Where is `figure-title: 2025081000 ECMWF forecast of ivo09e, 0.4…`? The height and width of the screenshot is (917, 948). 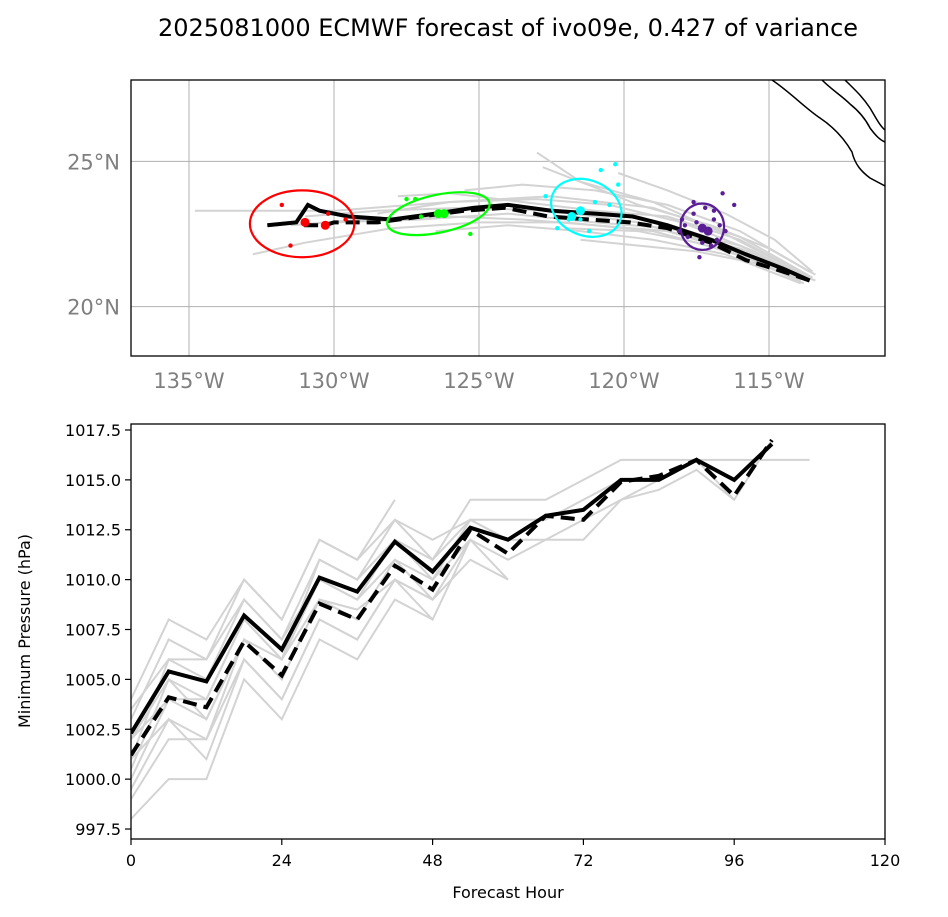
figure-title: 2025081000 ECMWF forecast of ivo09e, 0.4… is located at coordinates (508, 28).